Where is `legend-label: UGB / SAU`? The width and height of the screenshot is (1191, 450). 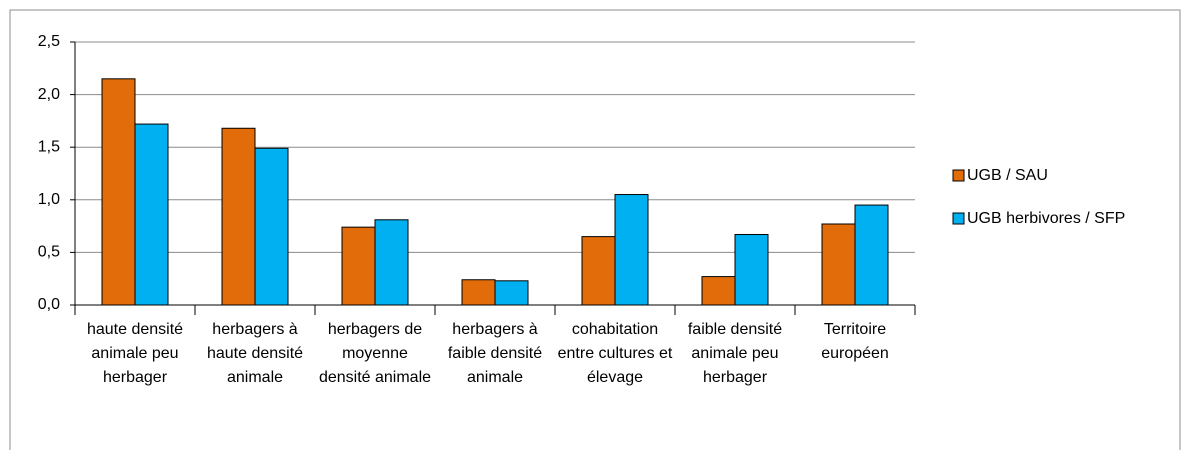 legend-label: UGB / SAU is located at coordinates (1007, 175).